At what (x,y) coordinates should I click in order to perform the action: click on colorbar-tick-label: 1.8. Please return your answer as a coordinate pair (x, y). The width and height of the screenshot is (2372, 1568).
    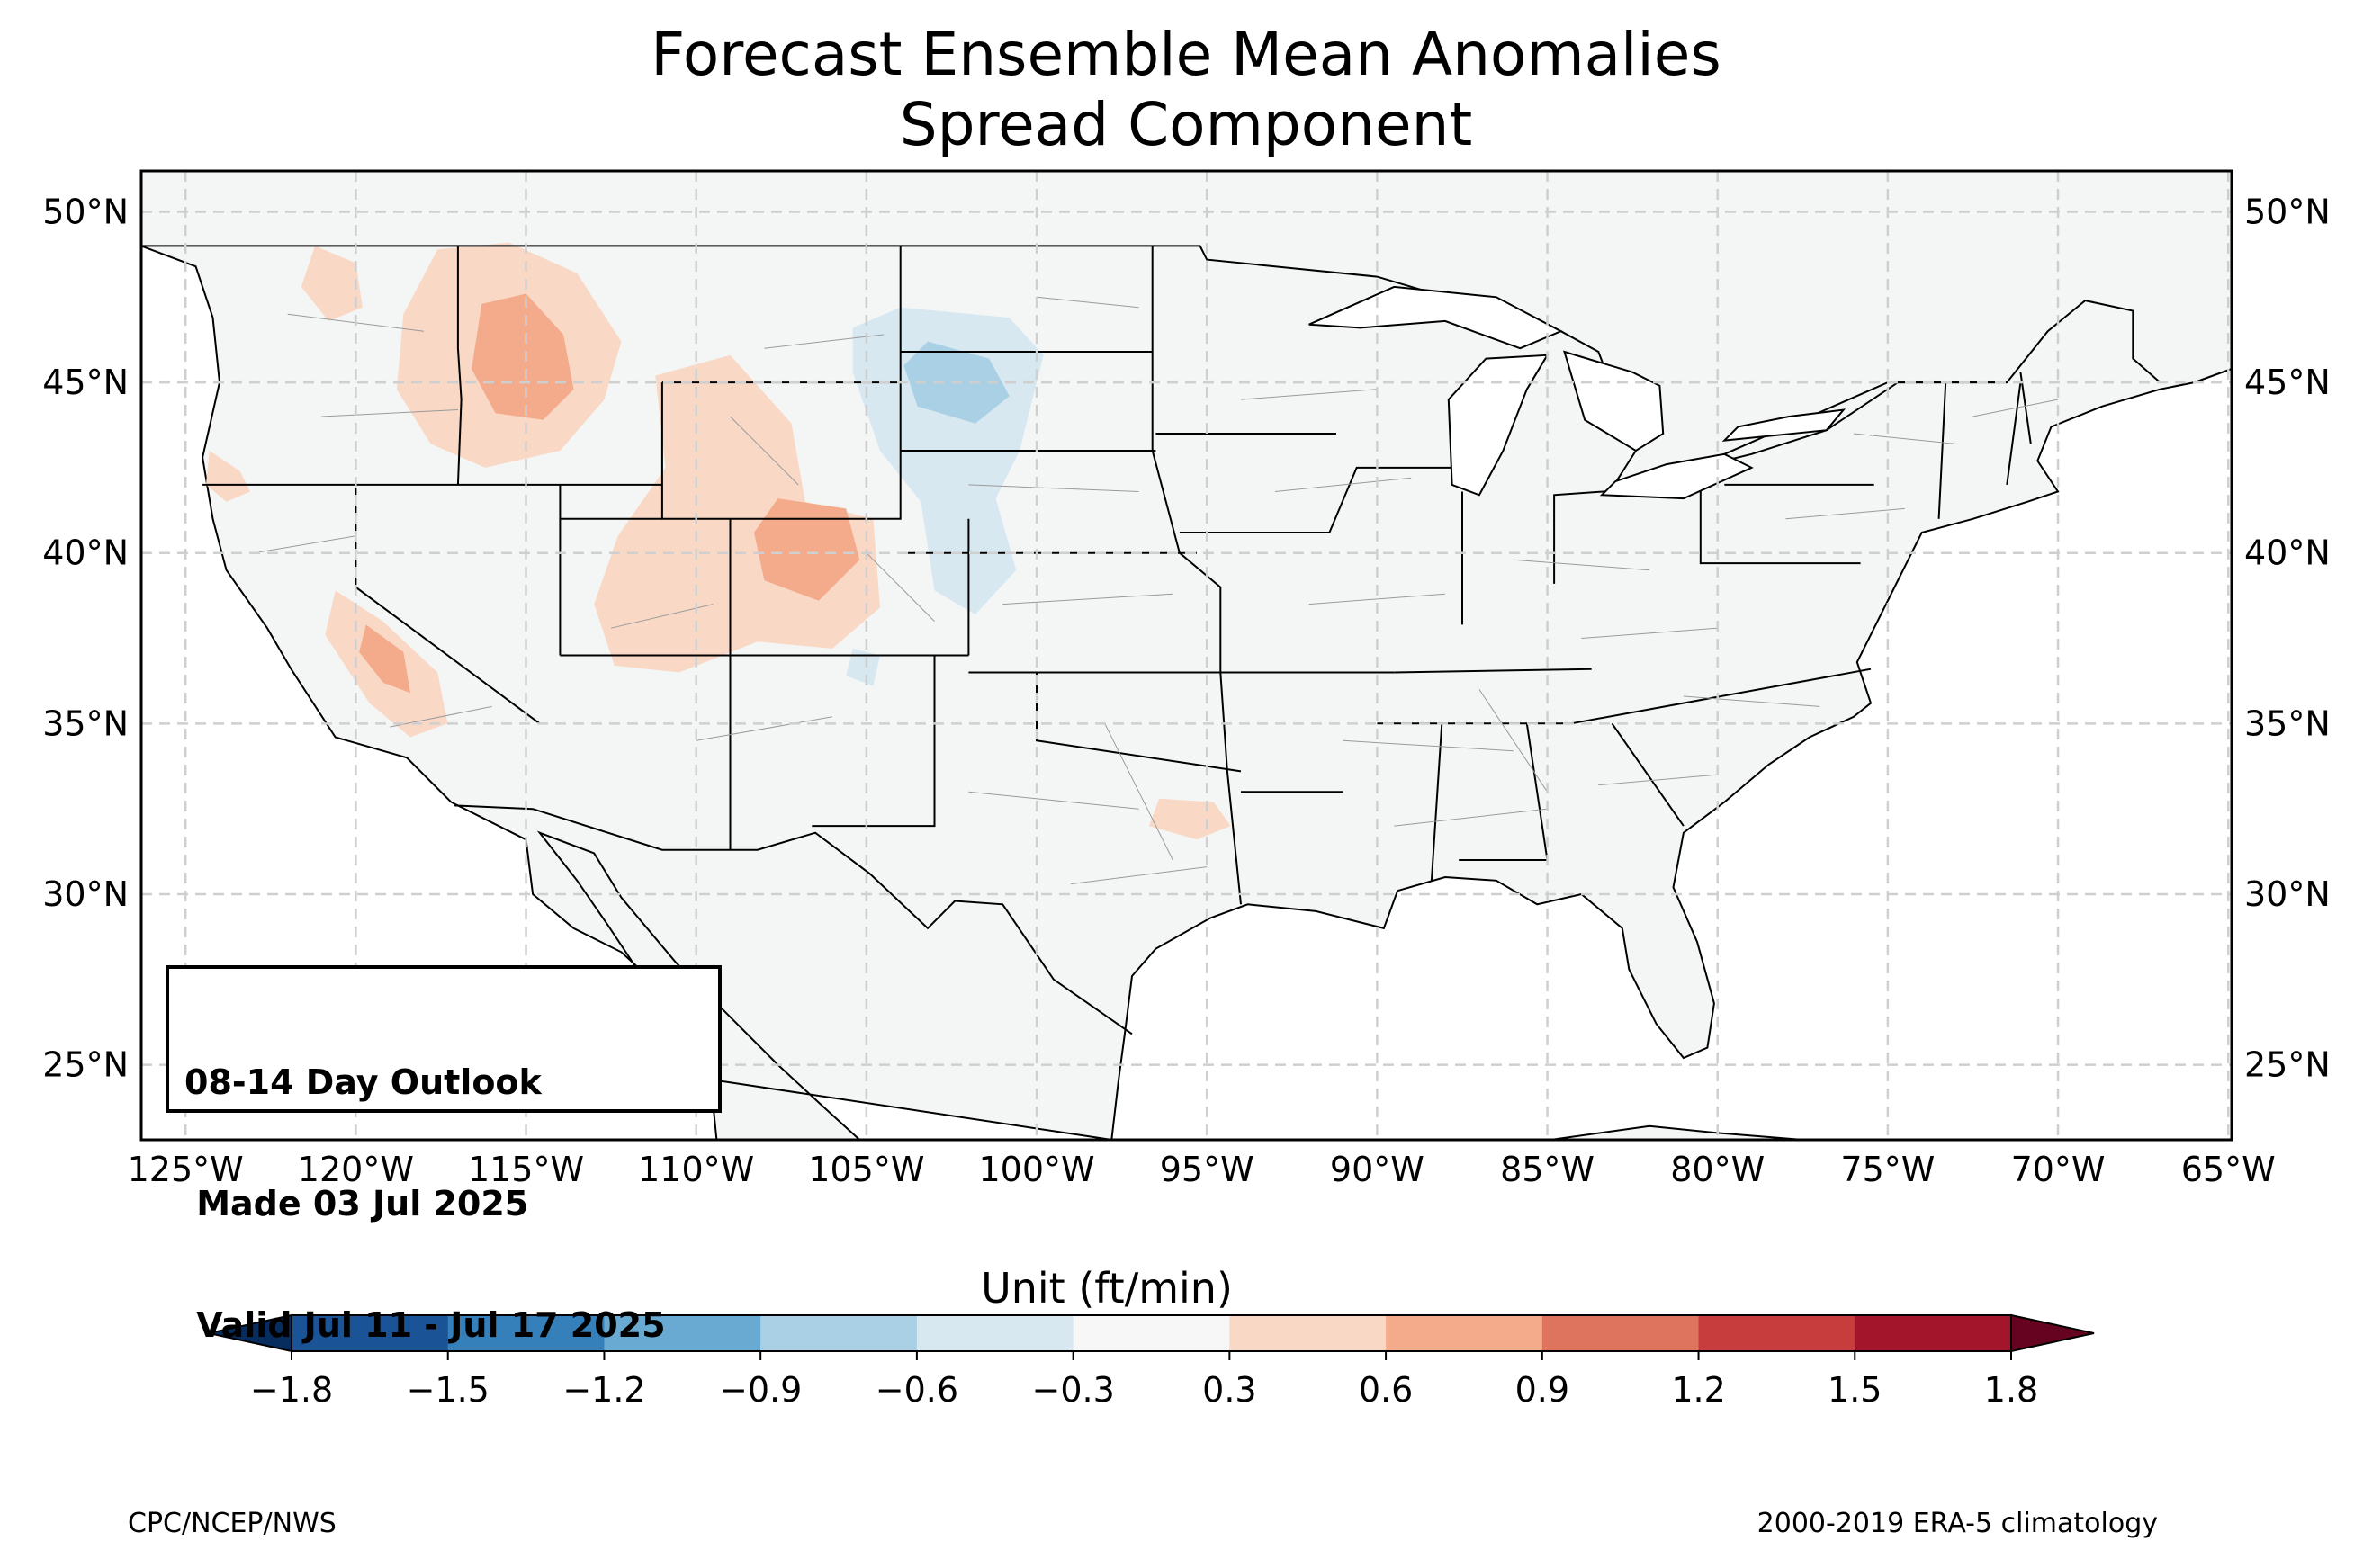
    Looking at the image, I should click on (2011, 1390).